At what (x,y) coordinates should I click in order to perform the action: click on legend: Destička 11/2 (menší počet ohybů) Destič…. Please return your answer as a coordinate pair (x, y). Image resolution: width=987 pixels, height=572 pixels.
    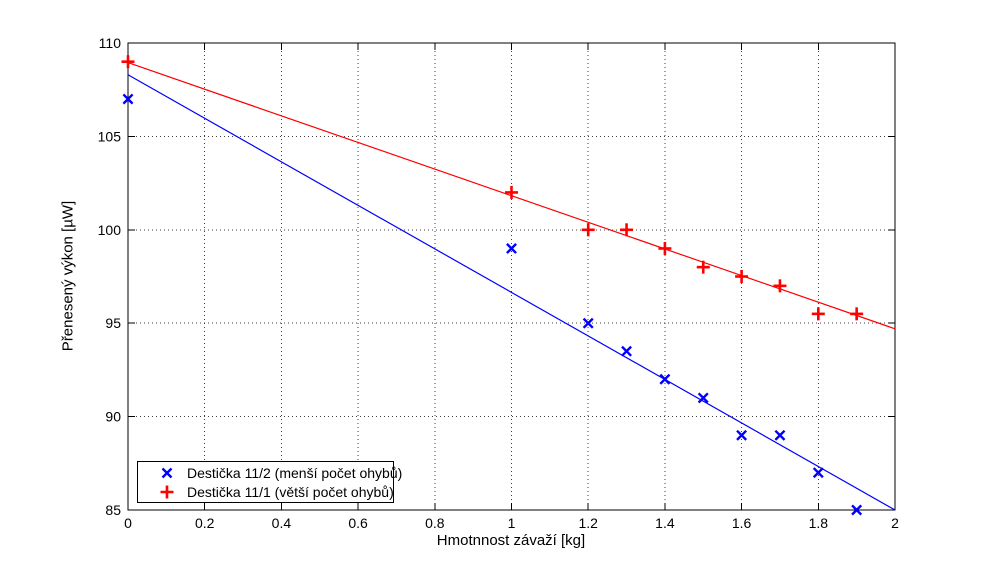
    Looking at the image, I should click on (269, 482).